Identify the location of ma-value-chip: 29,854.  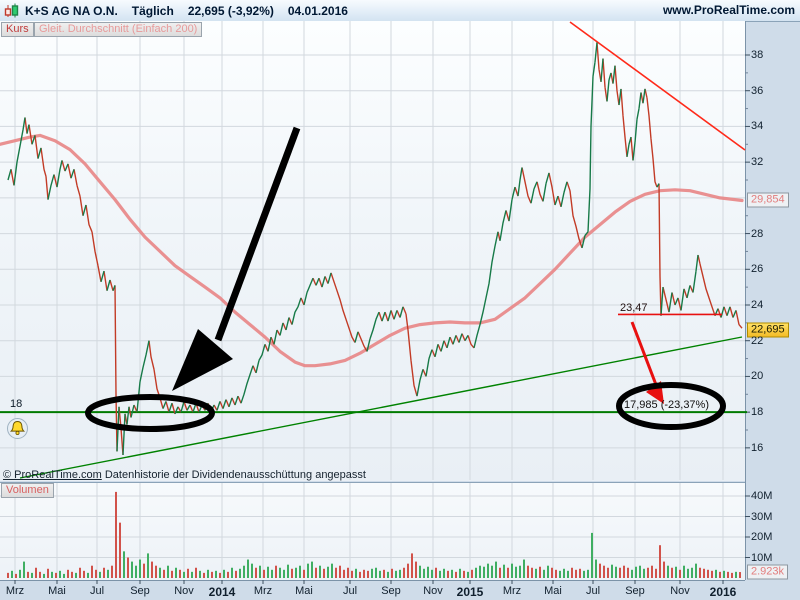
(768, 200).